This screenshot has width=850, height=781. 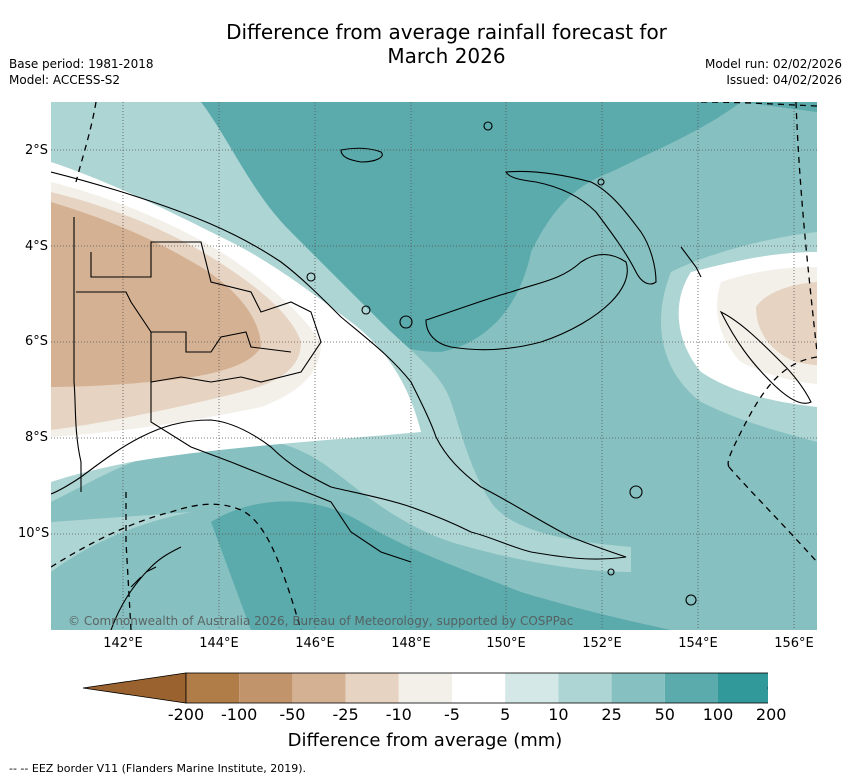 What do you see at coordinates (65, 80) in the screenshot?
I see `model-name: Model: ACCESS-S2` at bounding box center [65, 80].